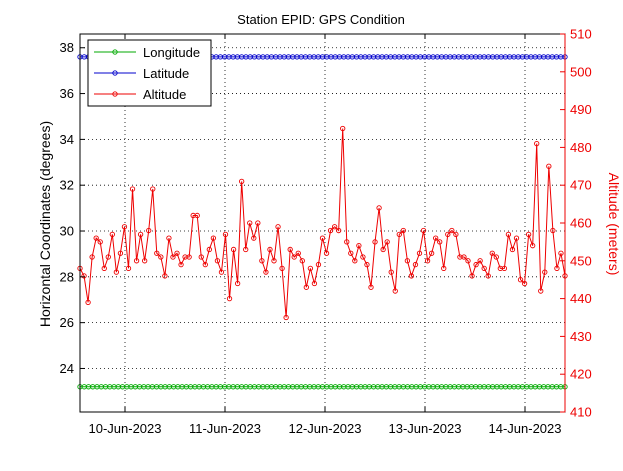 The width and height of the screenshot is (623, 471). I want to click on y-right-tick-label: 450, so click(581, 260).